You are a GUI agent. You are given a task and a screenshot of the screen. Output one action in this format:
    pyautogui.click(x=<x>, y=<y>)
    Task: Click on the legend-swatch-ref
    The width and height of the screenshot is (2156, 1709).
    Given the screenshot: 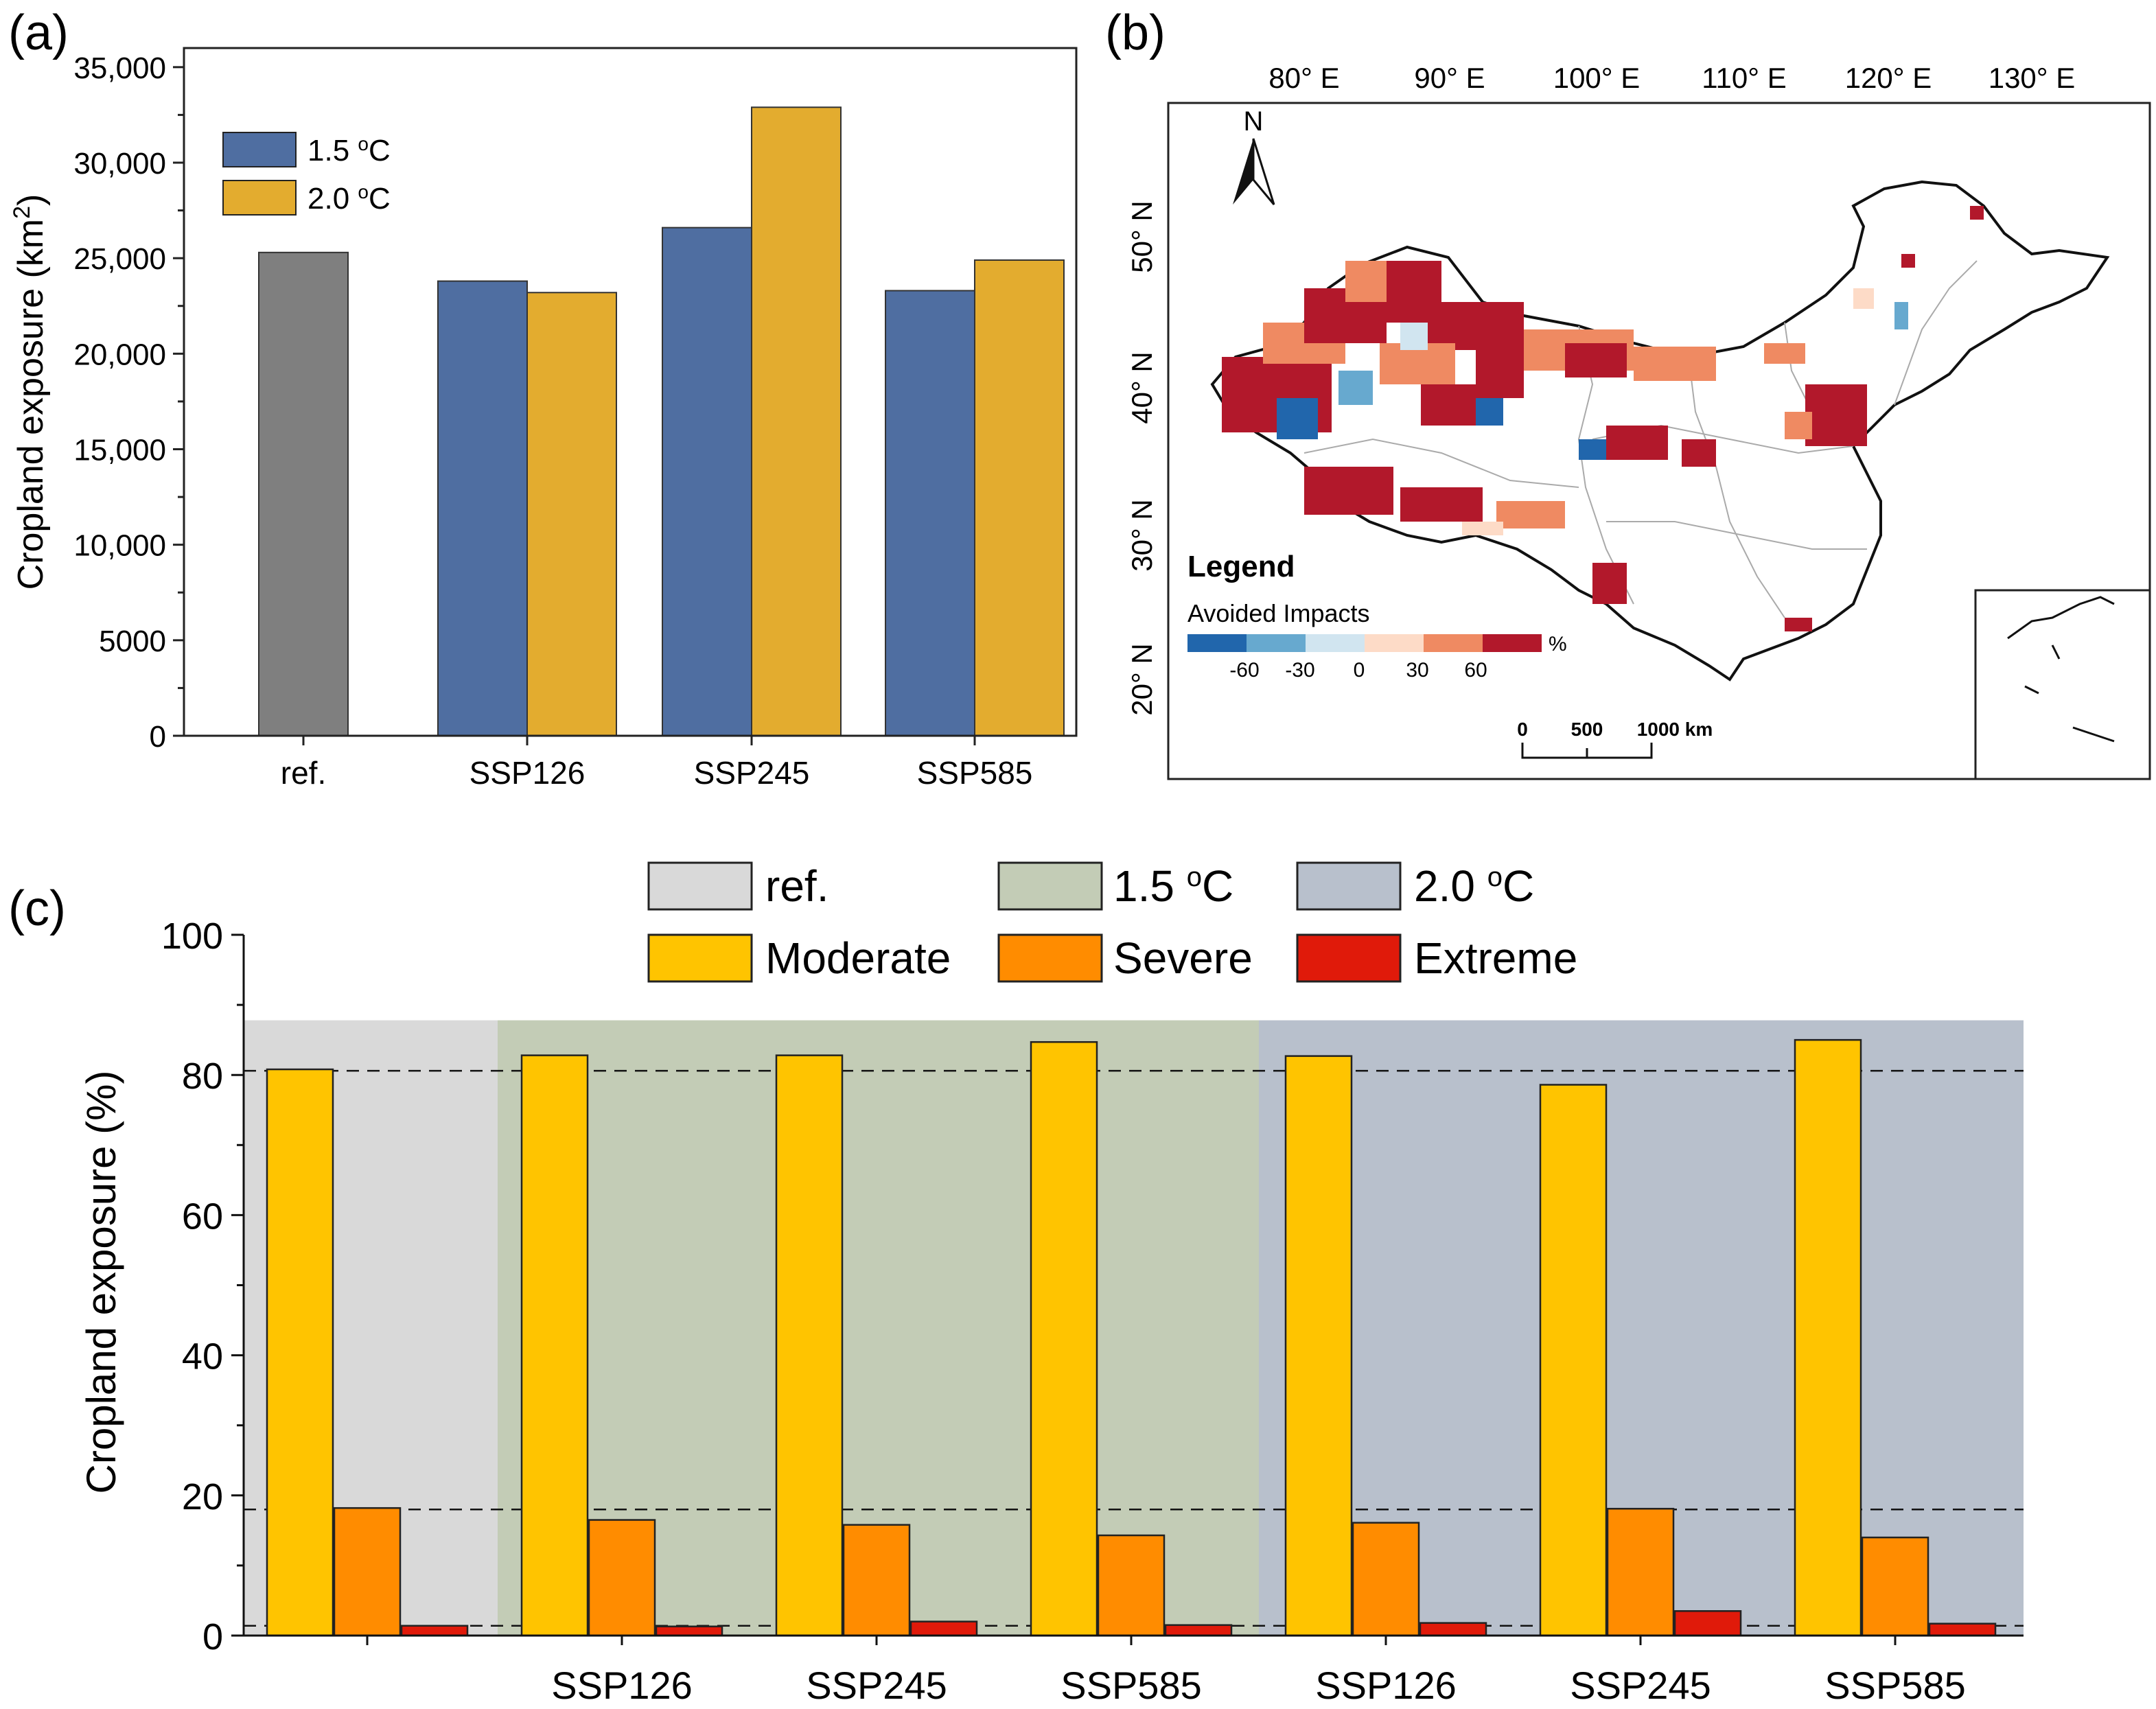 What is the action you would take?
    pyautogui.click(x=700, y=886)
    